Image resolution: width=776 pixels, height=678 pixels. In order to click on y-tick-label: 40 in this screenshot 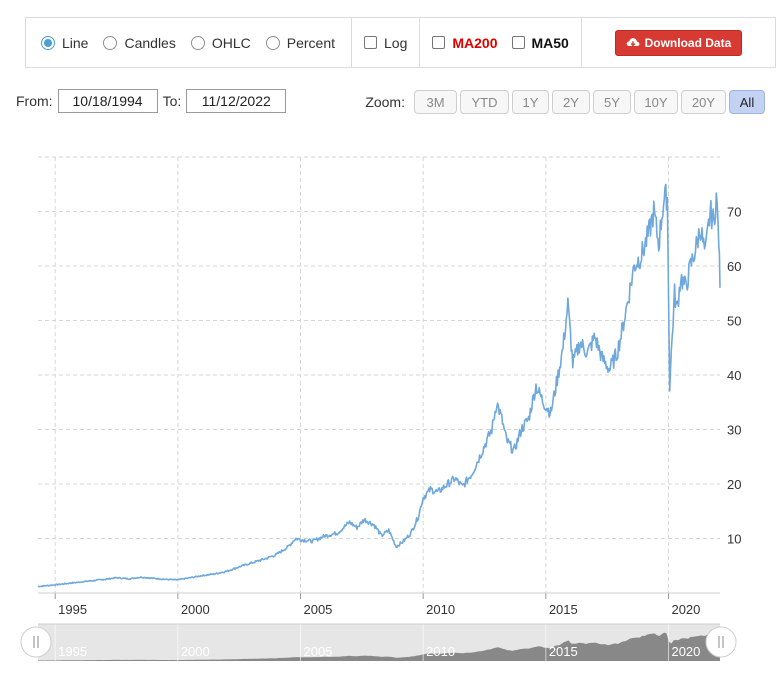, I will do `click(734, 375)`.